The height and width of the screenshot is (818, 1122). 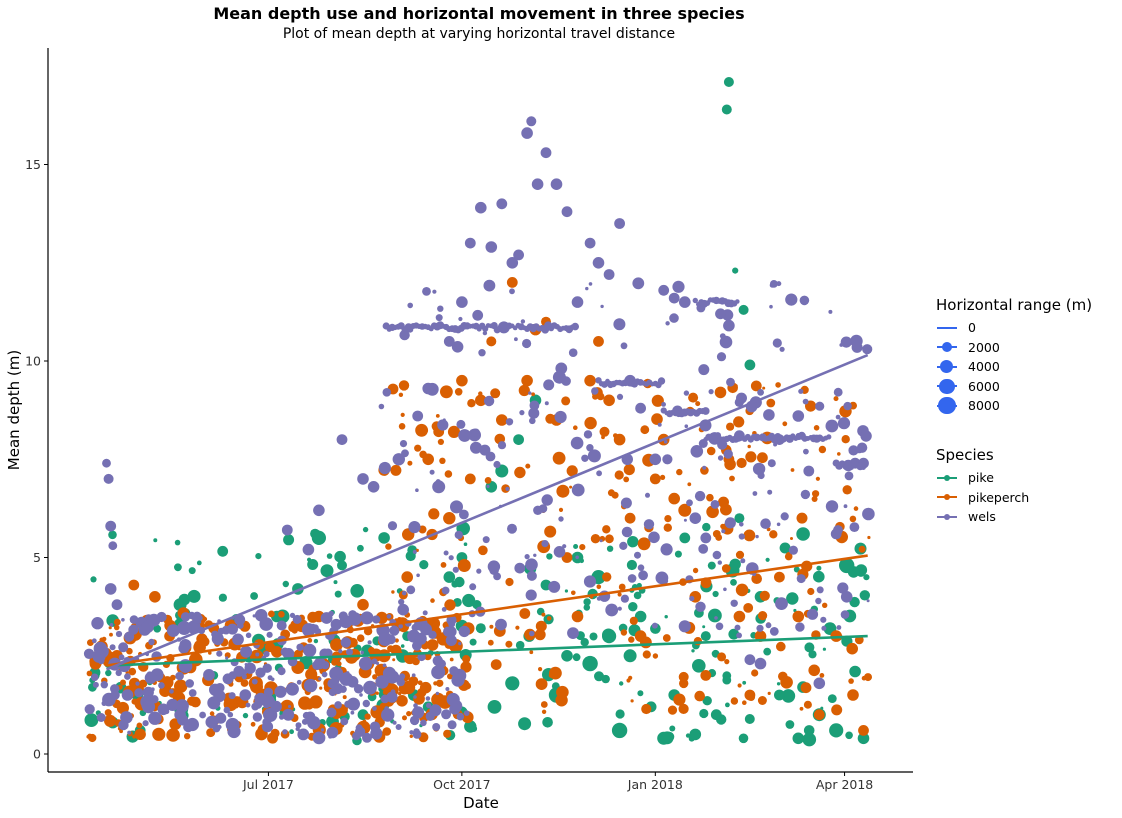 I want to click on y-axis-label: Mean depth (m), so click(x=14, y=410).